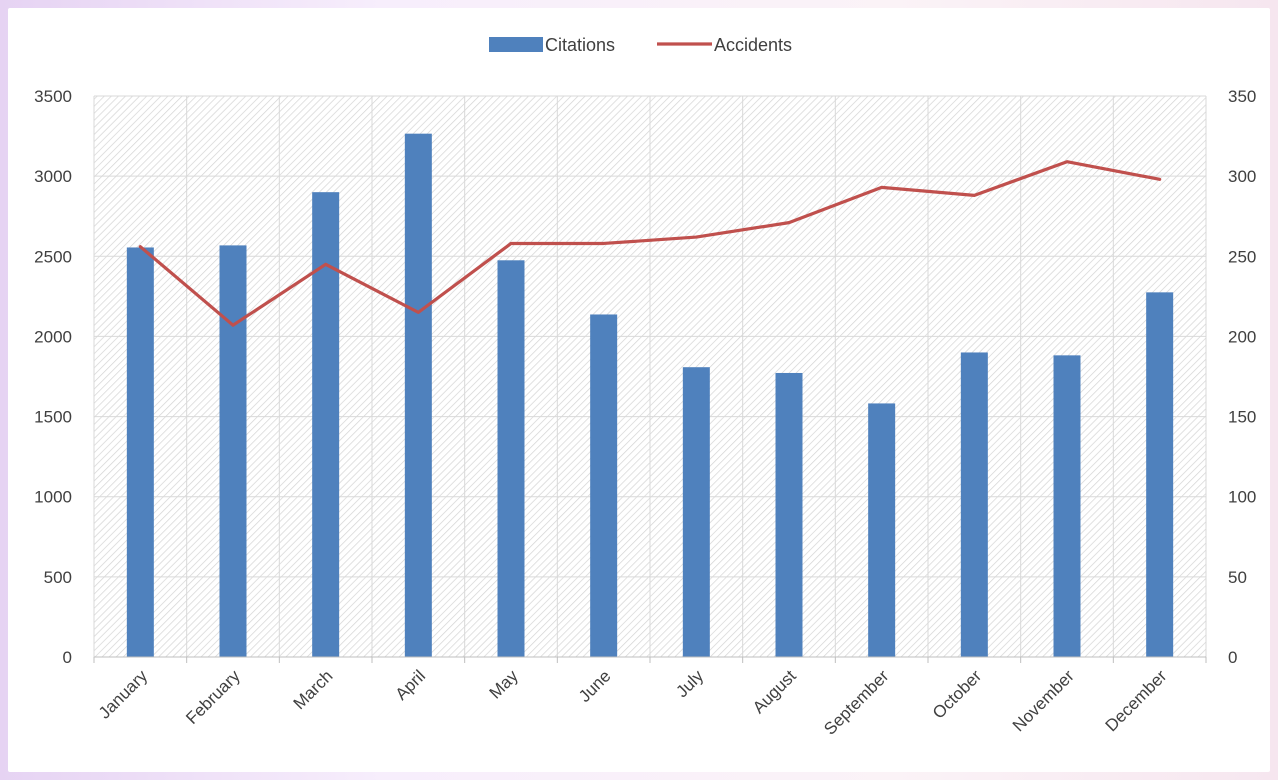 This screenshot has width=1278, height=780. What do you see at coordinates (67, 657) in the screenshot?
I see `left-axis-tick-label: 0` at bounding box center [67, 657].